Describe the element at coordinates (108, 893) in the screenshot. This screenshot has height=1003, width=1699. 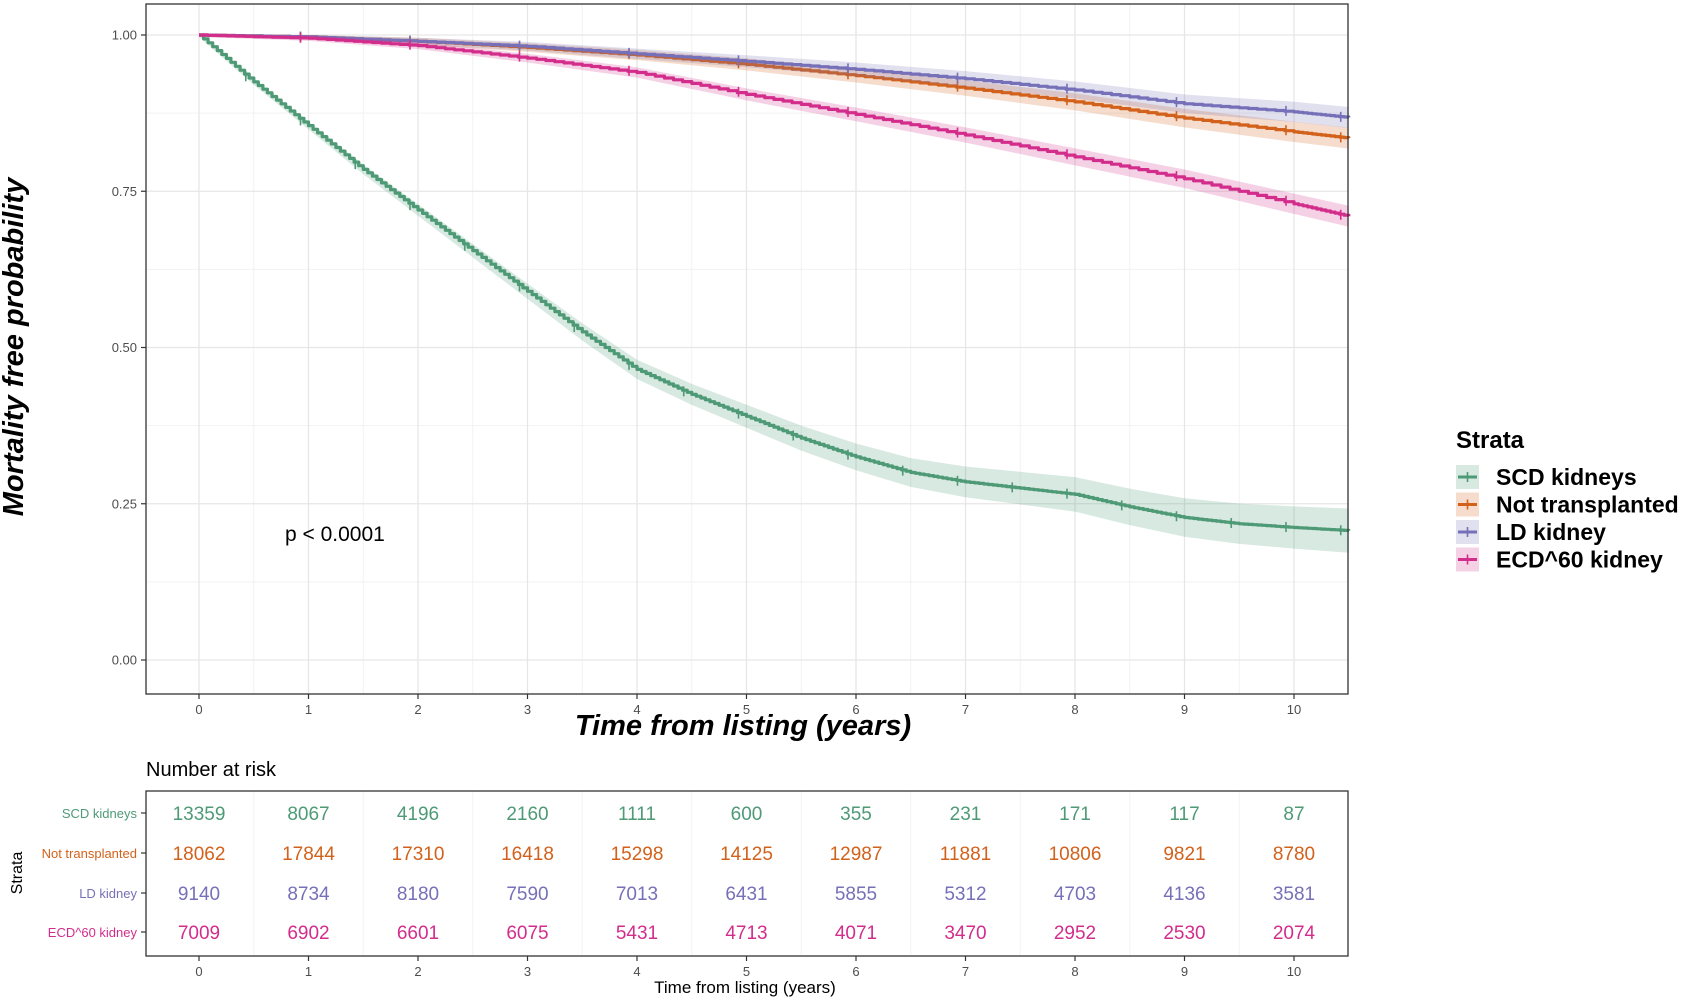
I see `risk-row-label: LD kidney` at that location.